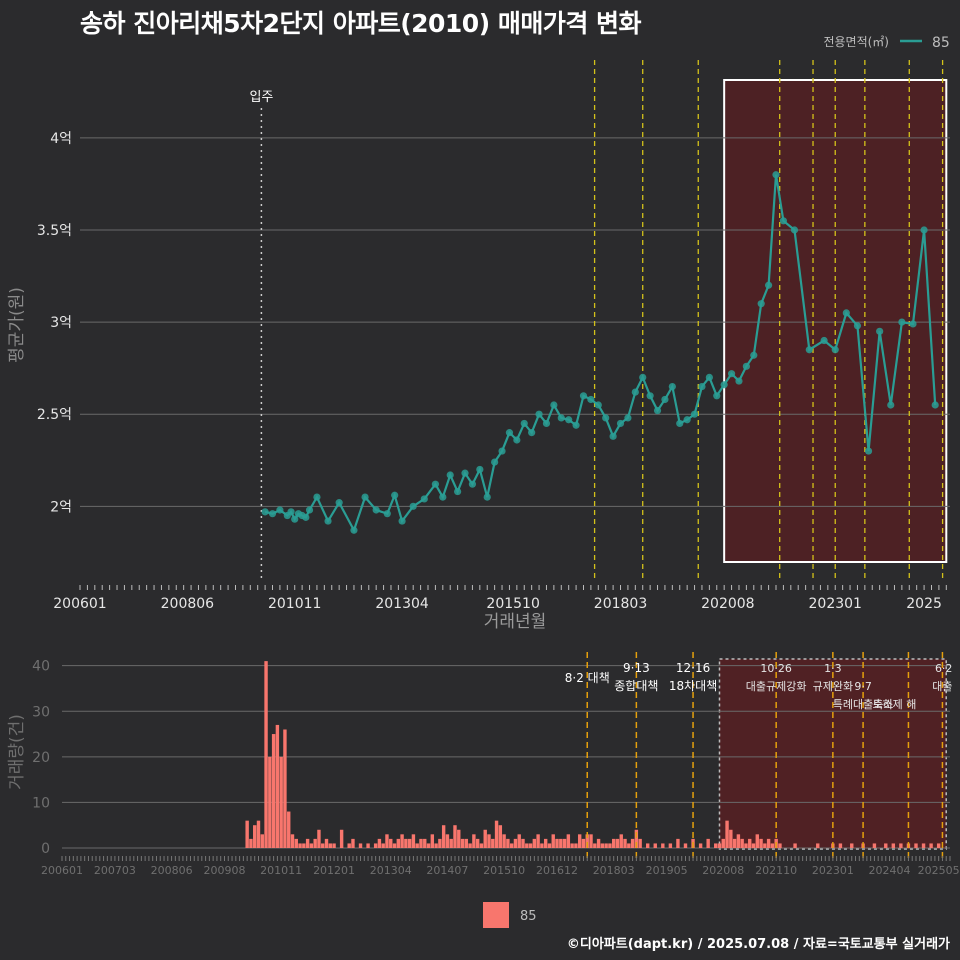 The image size is (960, 960). Describe the element at coordinates (115, 870) in the screenshot. I see `volume-x-tick-label: 200703` at that location.